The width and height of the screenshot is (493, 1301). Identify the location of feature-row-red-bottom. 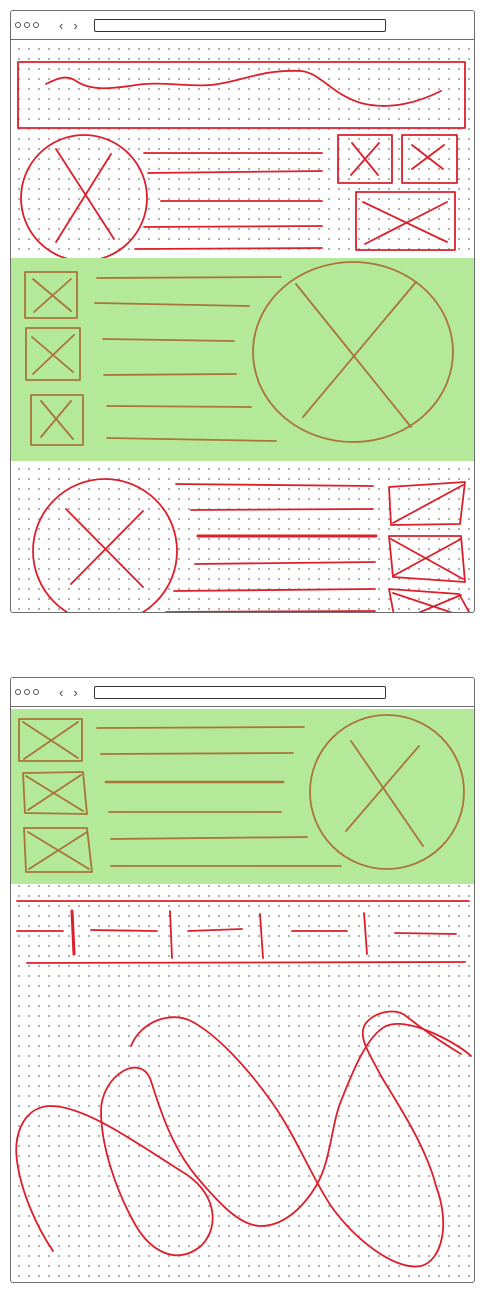
(251, 545).